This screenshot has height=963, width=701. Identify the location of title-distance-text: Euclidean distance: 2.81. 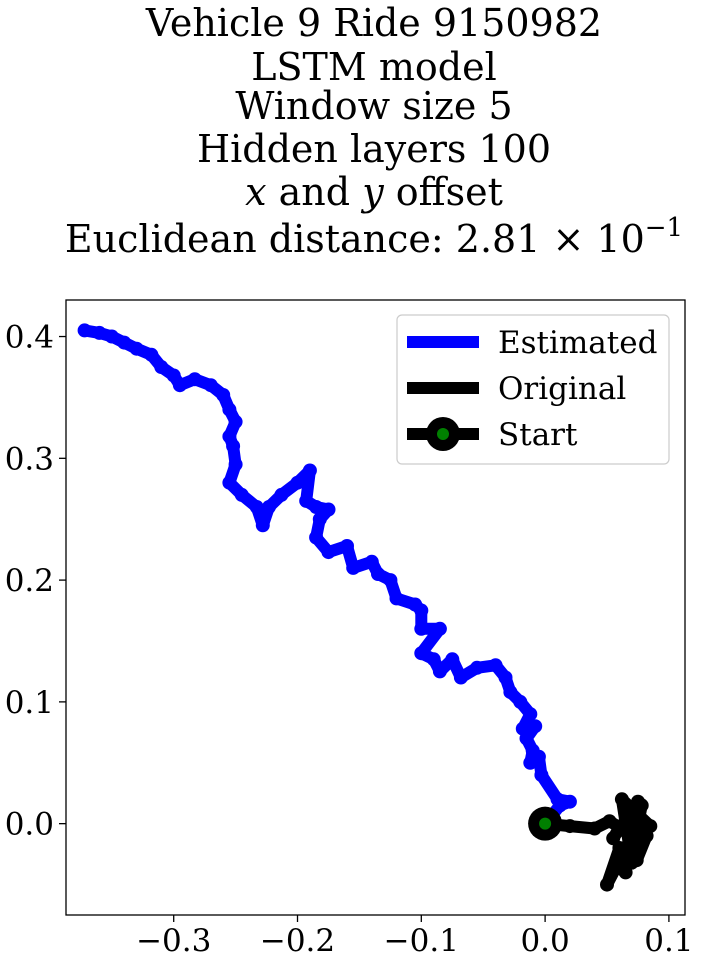
(302, 239).